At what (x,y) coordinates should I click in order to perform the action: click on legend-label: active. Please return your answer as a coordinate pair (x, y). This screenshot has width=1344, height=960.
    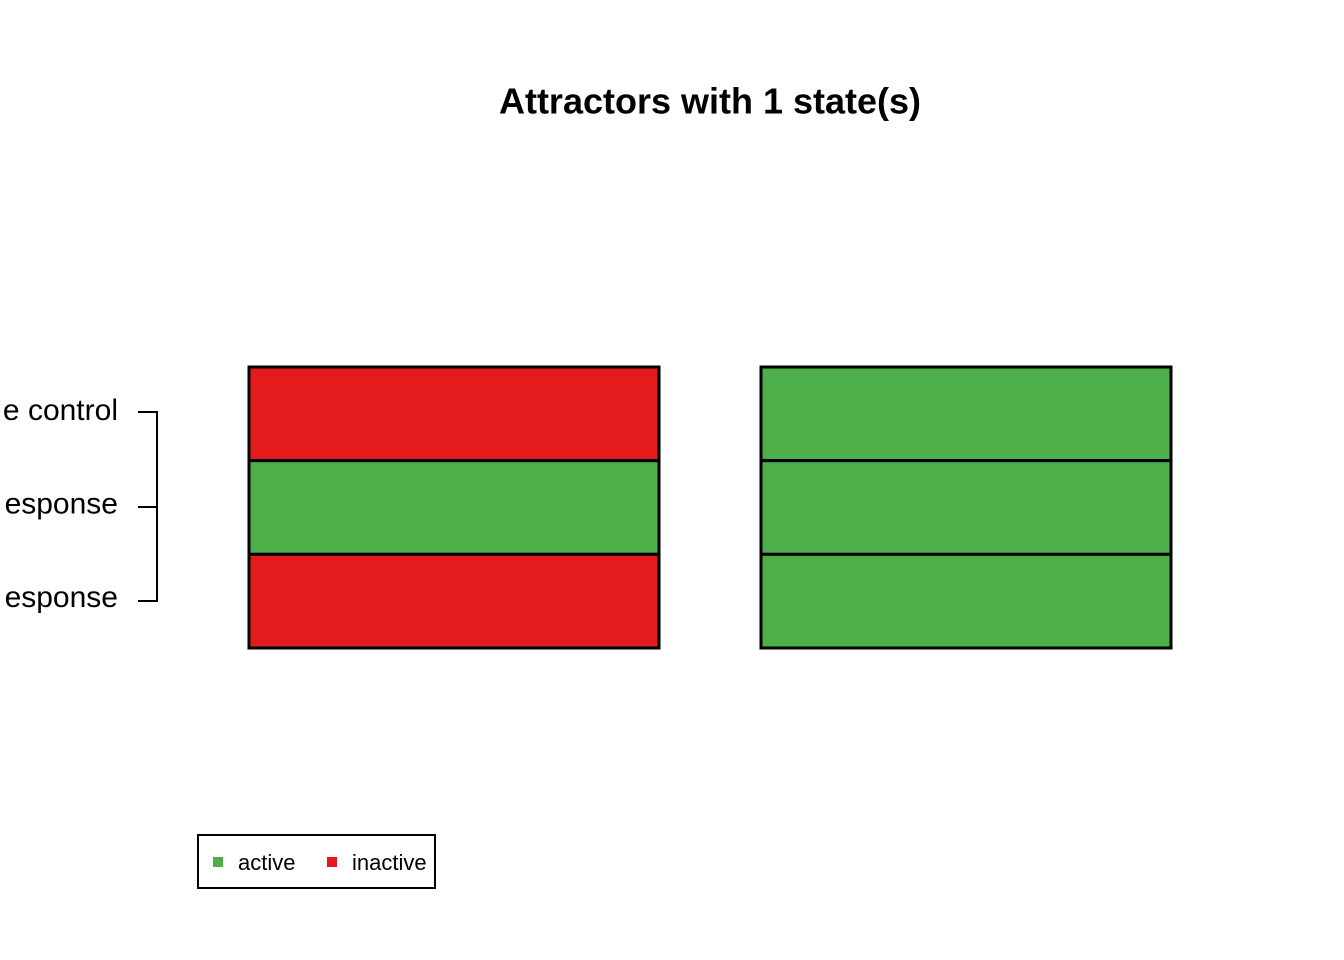
    Looking at the image, I should click on (266, 862).